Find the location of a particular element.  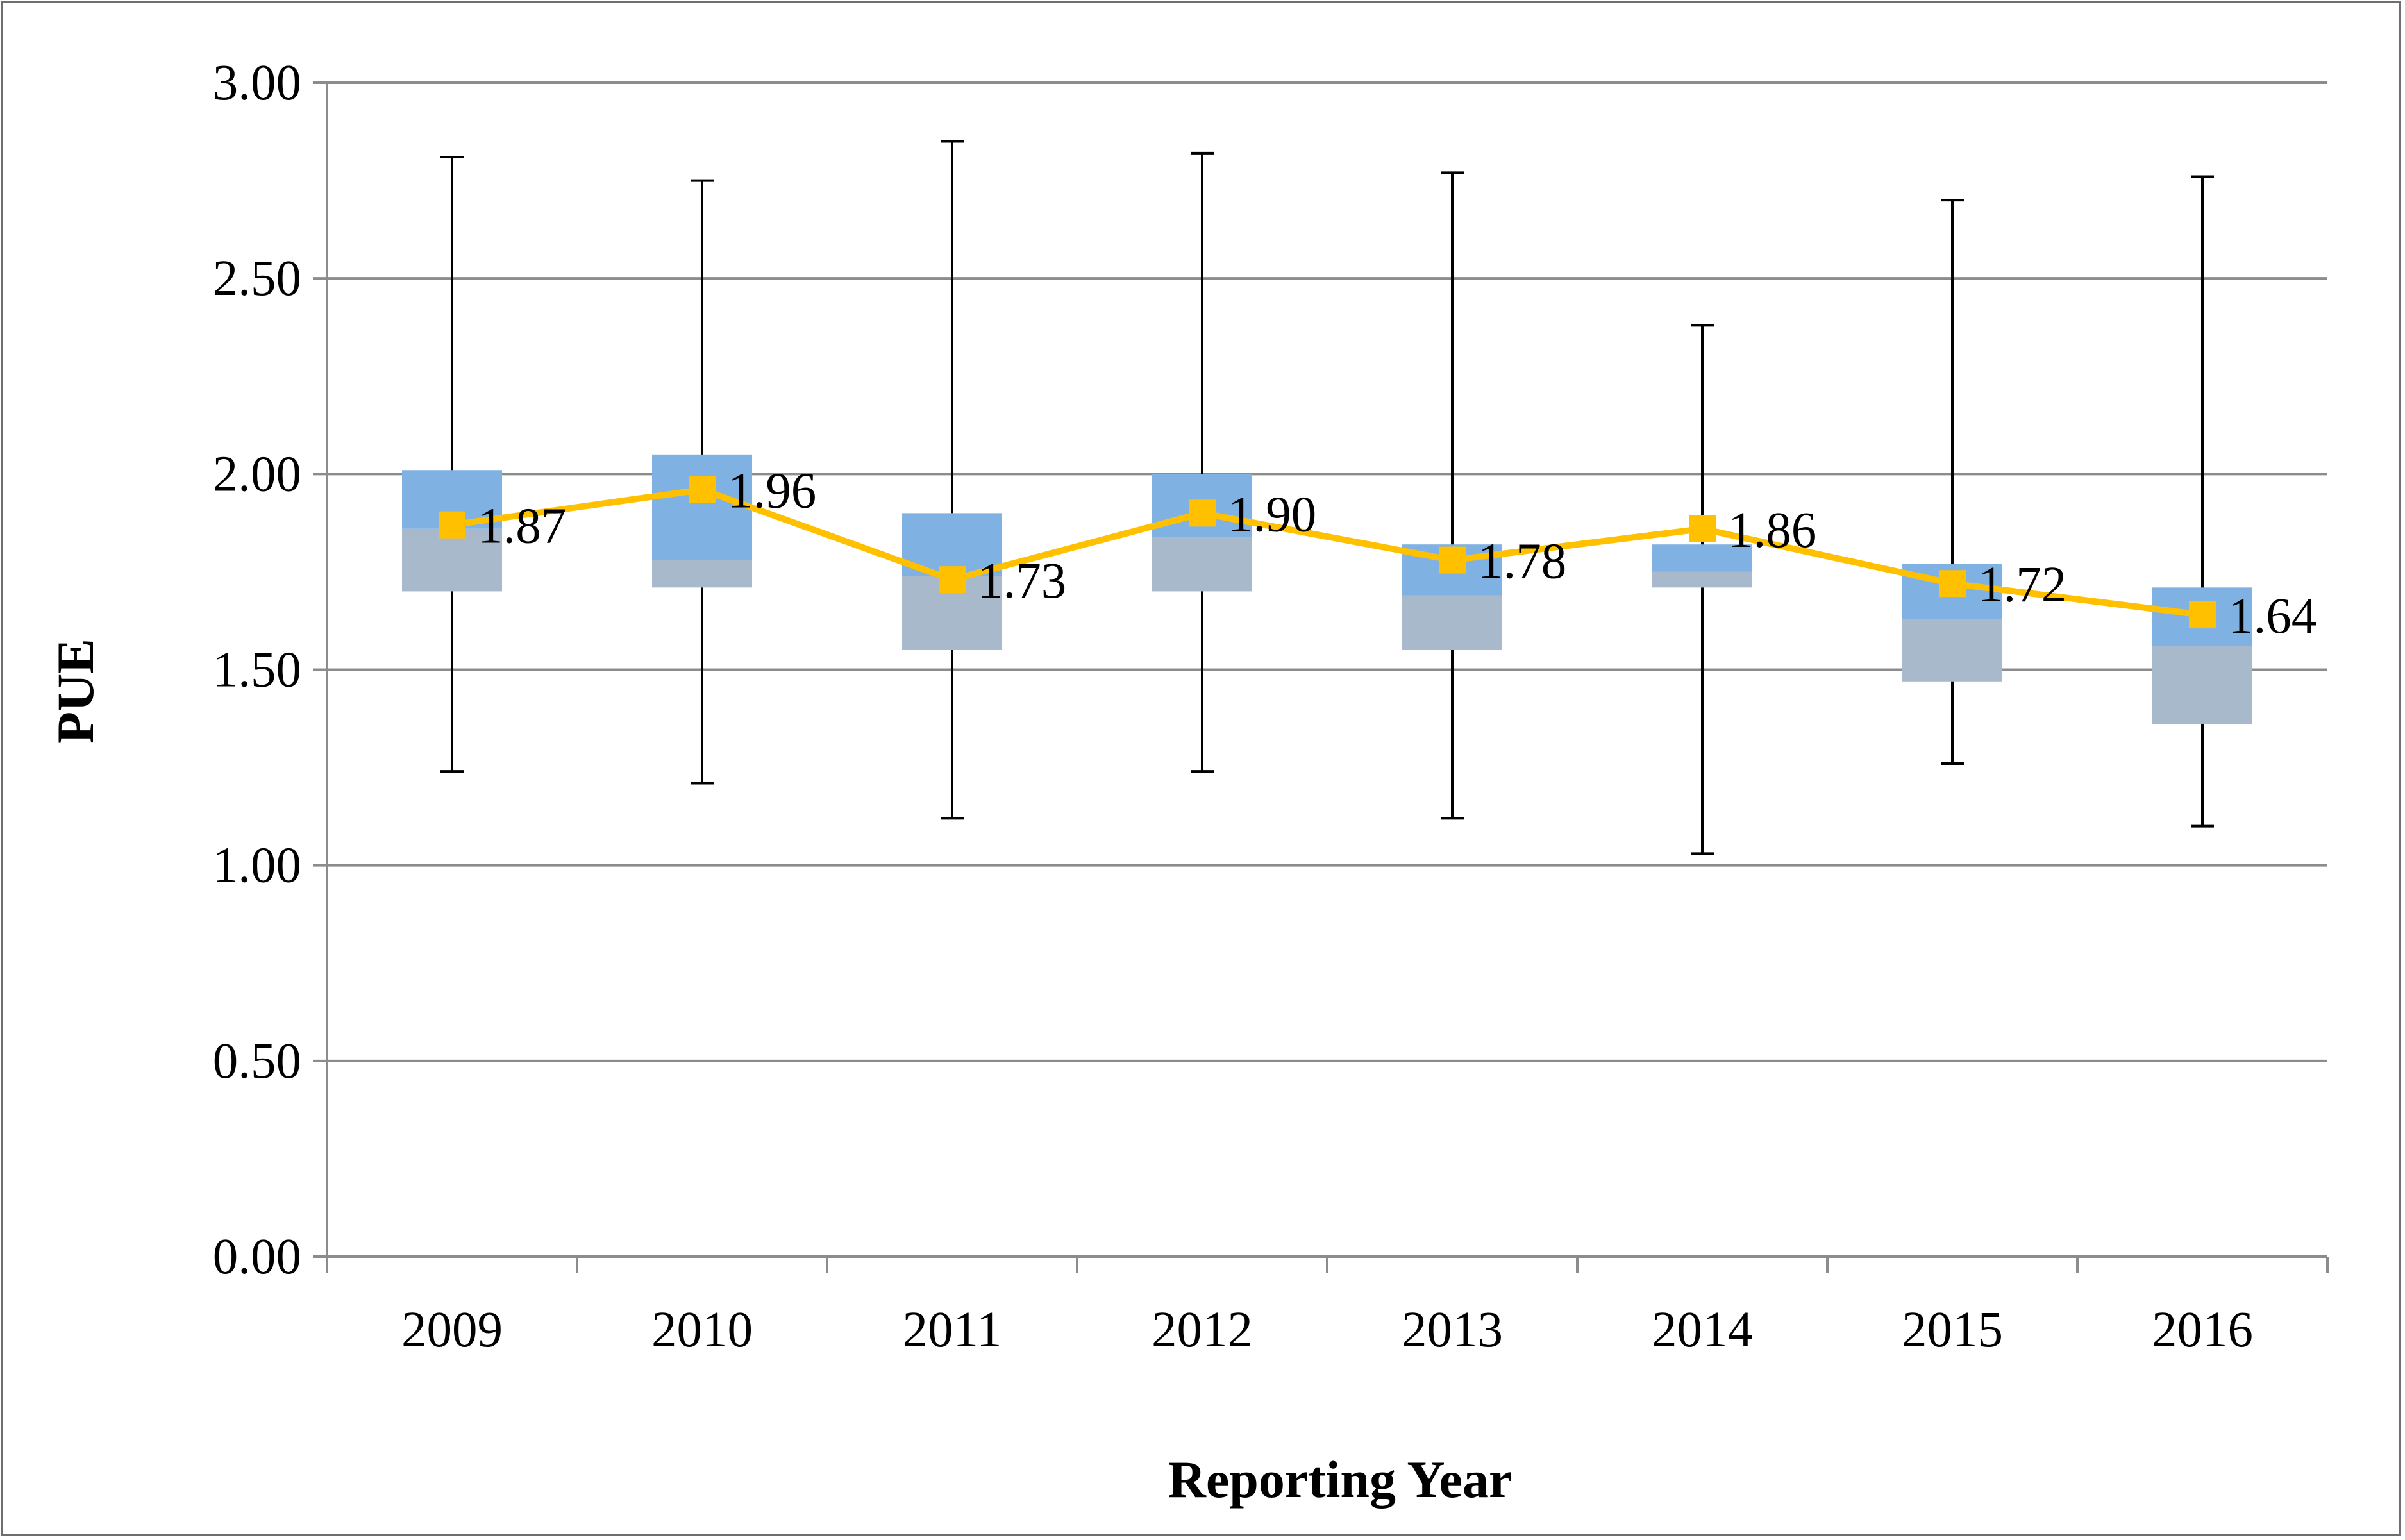

data-label: 1.78 is located at coordinates (1522, 562).